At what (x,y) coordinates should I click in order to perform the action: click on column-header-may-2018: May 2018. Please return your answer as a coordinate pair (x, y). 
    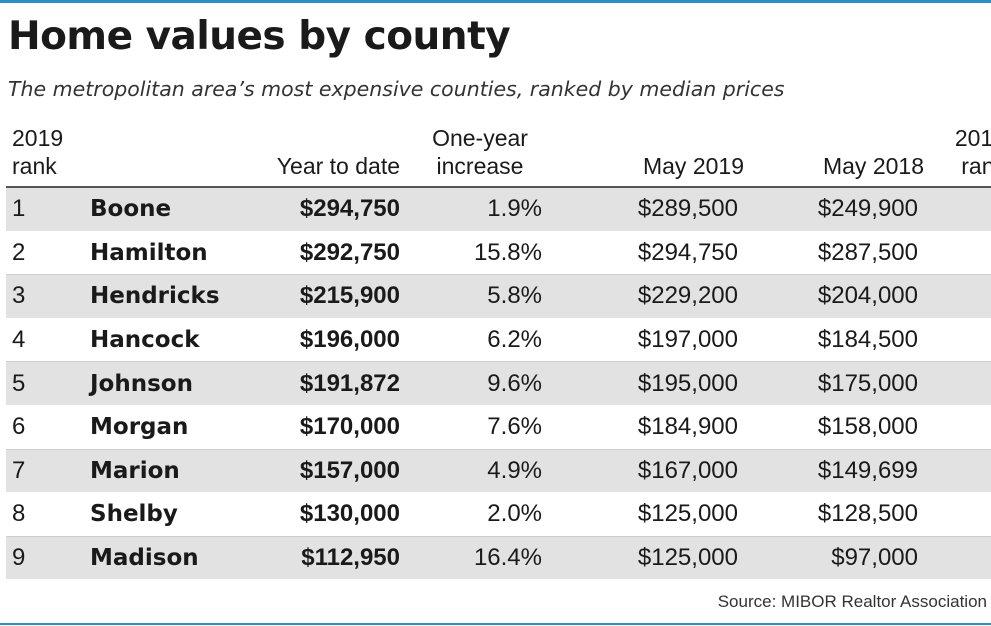
    Looking at the image, I should click on (840, 153).